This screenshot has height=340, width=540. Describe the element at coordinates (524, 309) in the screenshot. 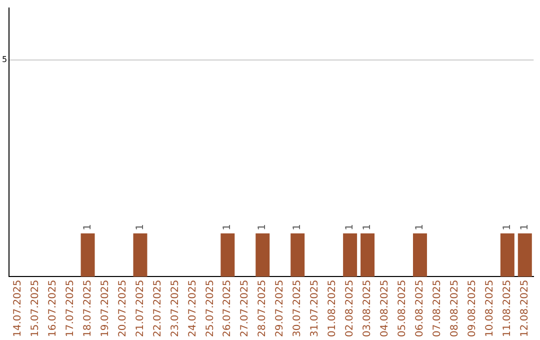

I see `x-tick-label: 12.08.2025` at that location.